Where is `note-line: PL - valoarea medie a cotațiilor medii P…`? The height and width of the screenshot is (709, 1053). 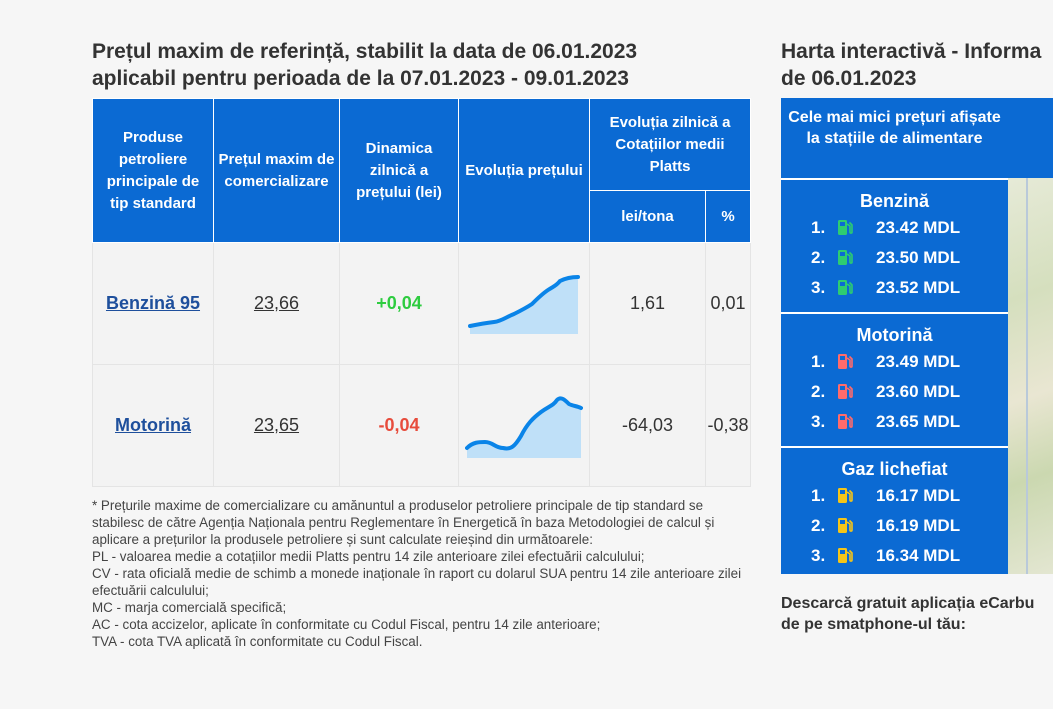 note-line: PL - valoarea medie a cotațiilor medii P… is located at coordinates (368, 556).